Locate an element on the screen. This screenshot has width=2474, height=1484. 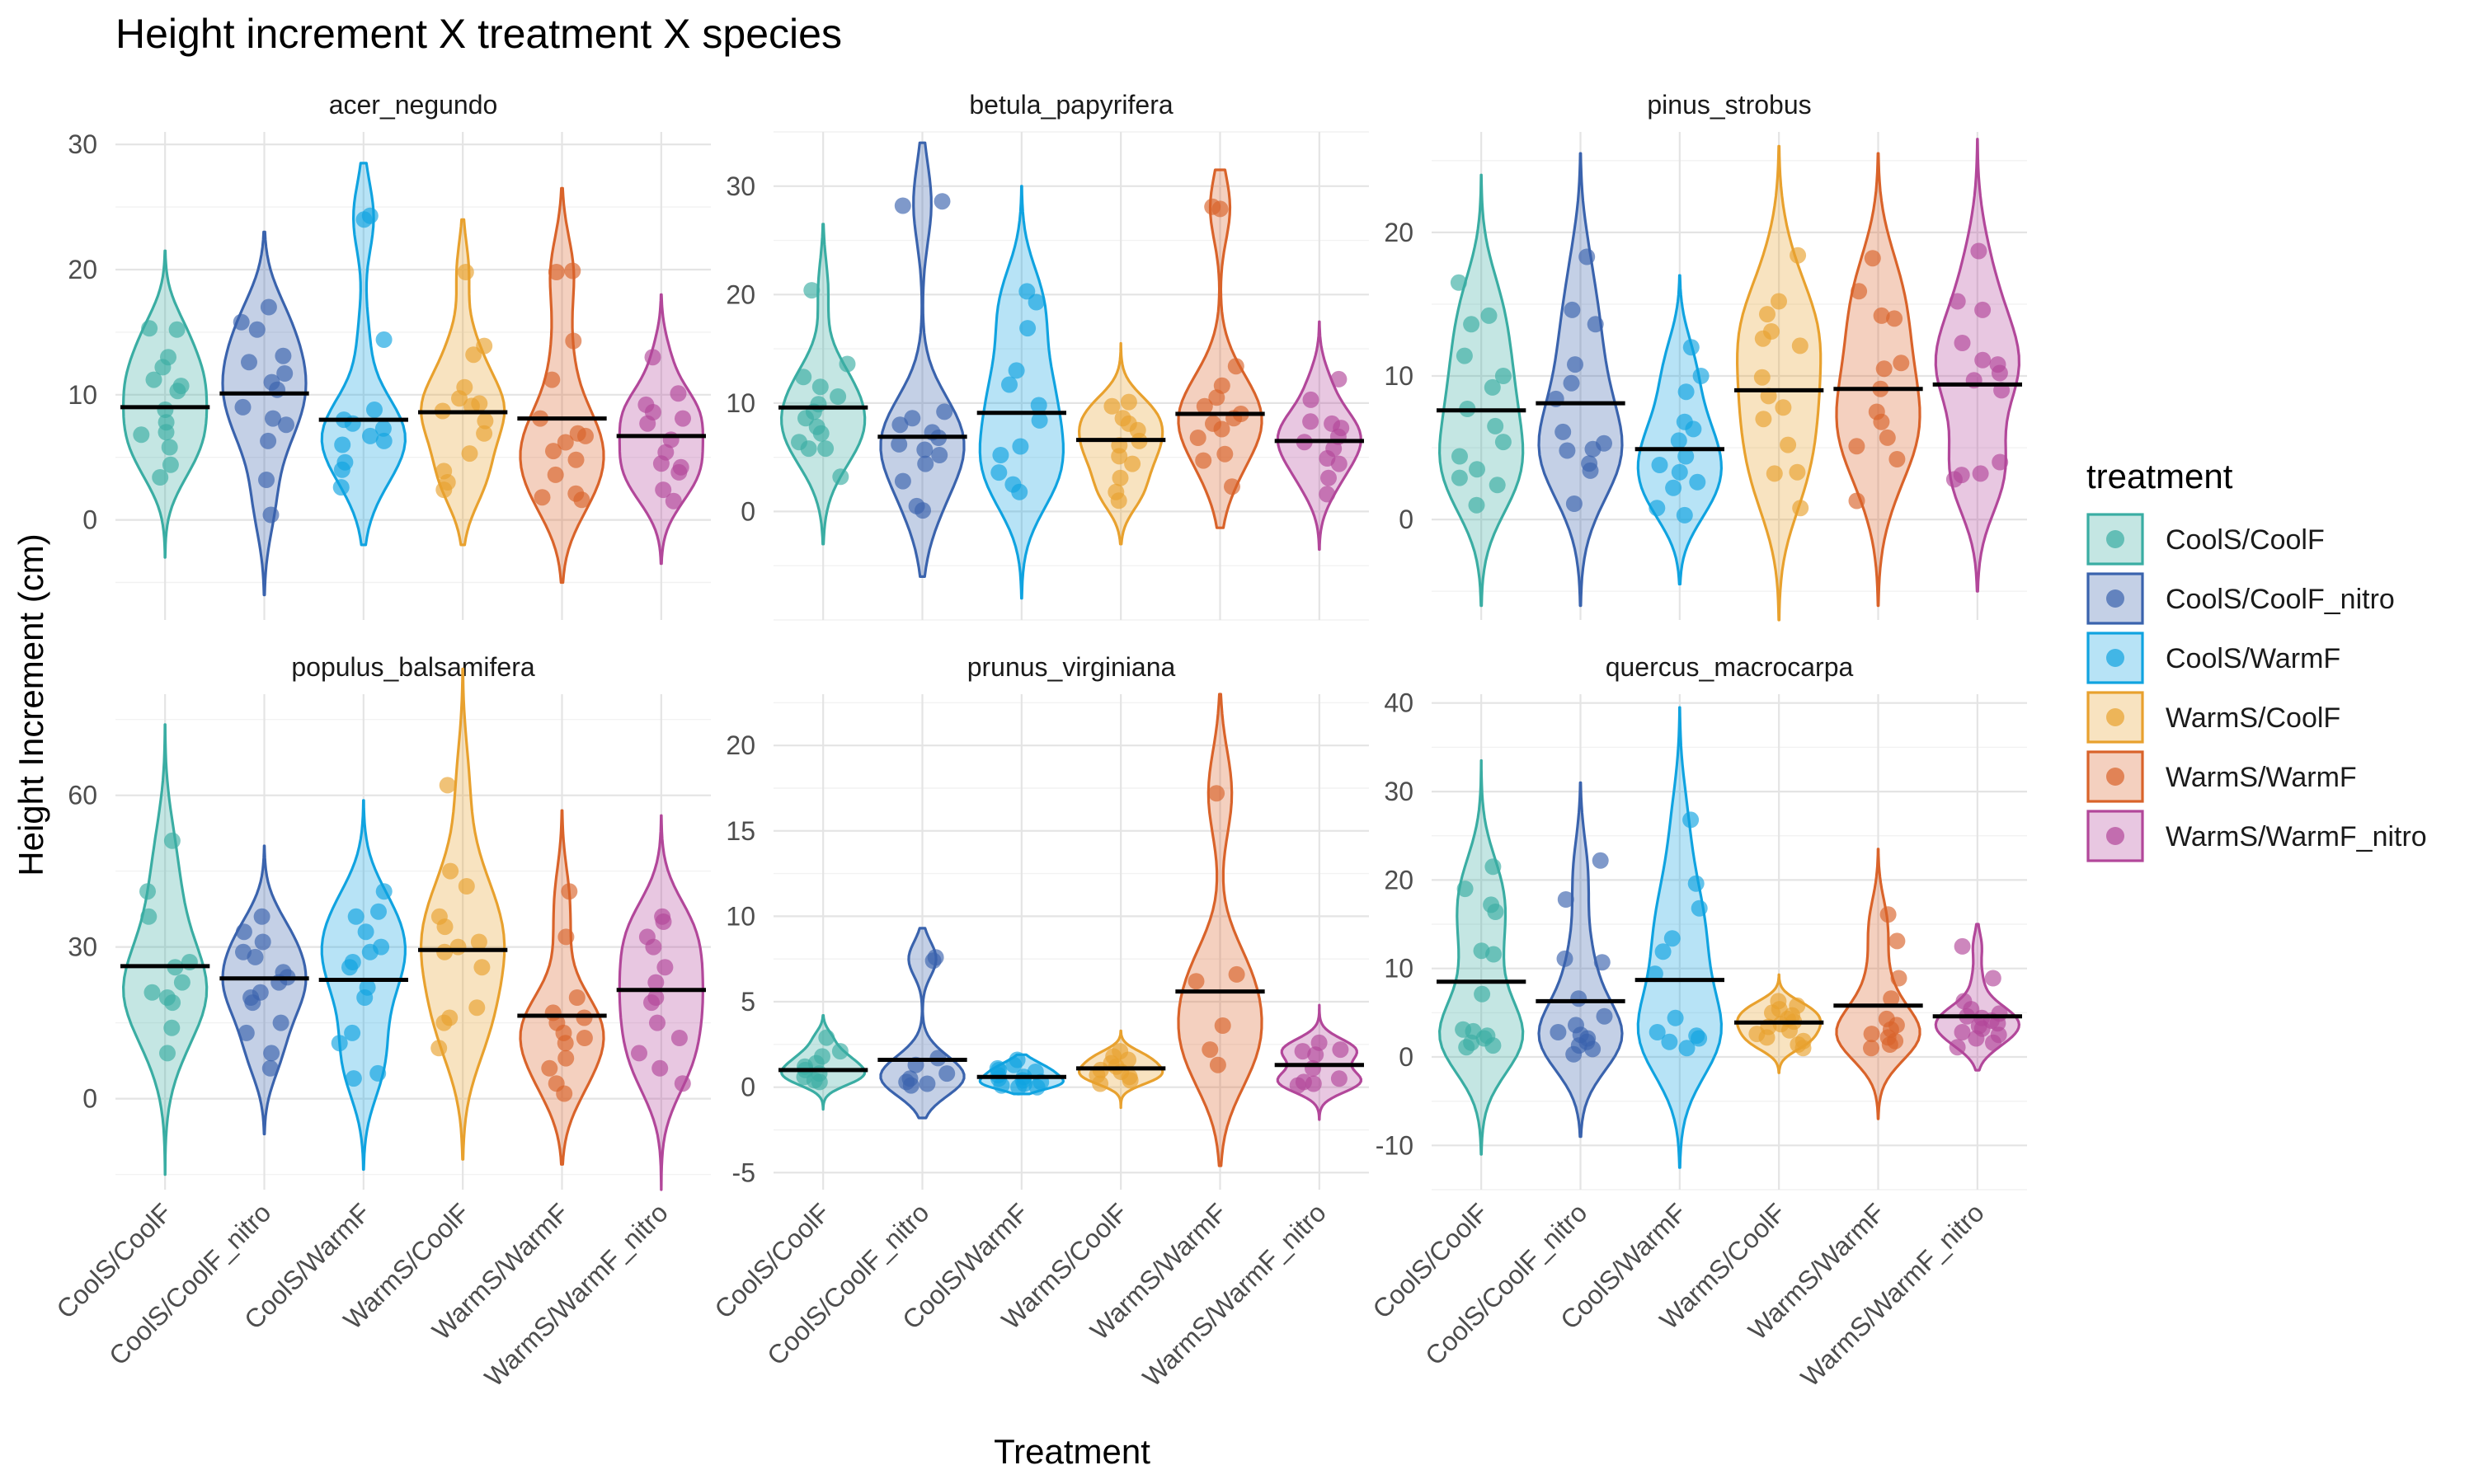
y-tick-label: 10 is located at coordinates (82, 395).